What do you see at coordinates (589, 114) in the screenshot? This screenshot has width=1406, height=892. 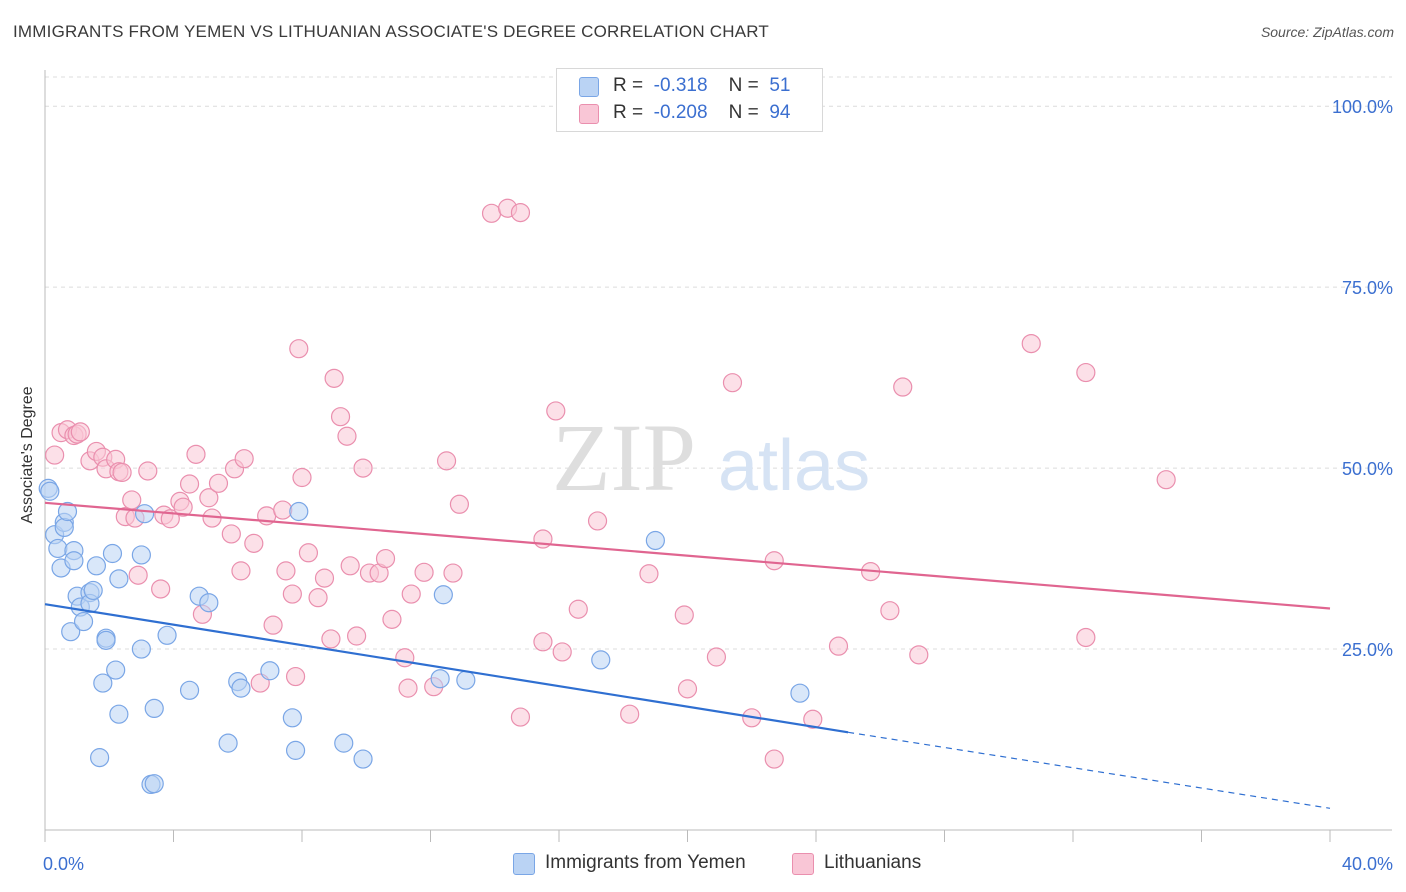 I see `legend-swatch-pink` at bounding box center [589, 114].